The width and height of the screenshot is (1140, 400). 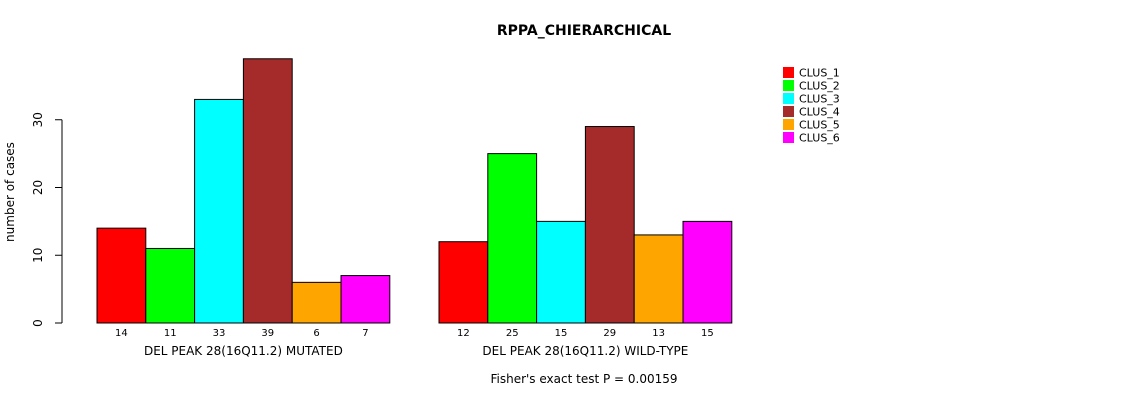 What do you see at coordinates (819, 125) in the screenshot?
I see `legend-label: CLUS_5` at bounding box center [819, 125].